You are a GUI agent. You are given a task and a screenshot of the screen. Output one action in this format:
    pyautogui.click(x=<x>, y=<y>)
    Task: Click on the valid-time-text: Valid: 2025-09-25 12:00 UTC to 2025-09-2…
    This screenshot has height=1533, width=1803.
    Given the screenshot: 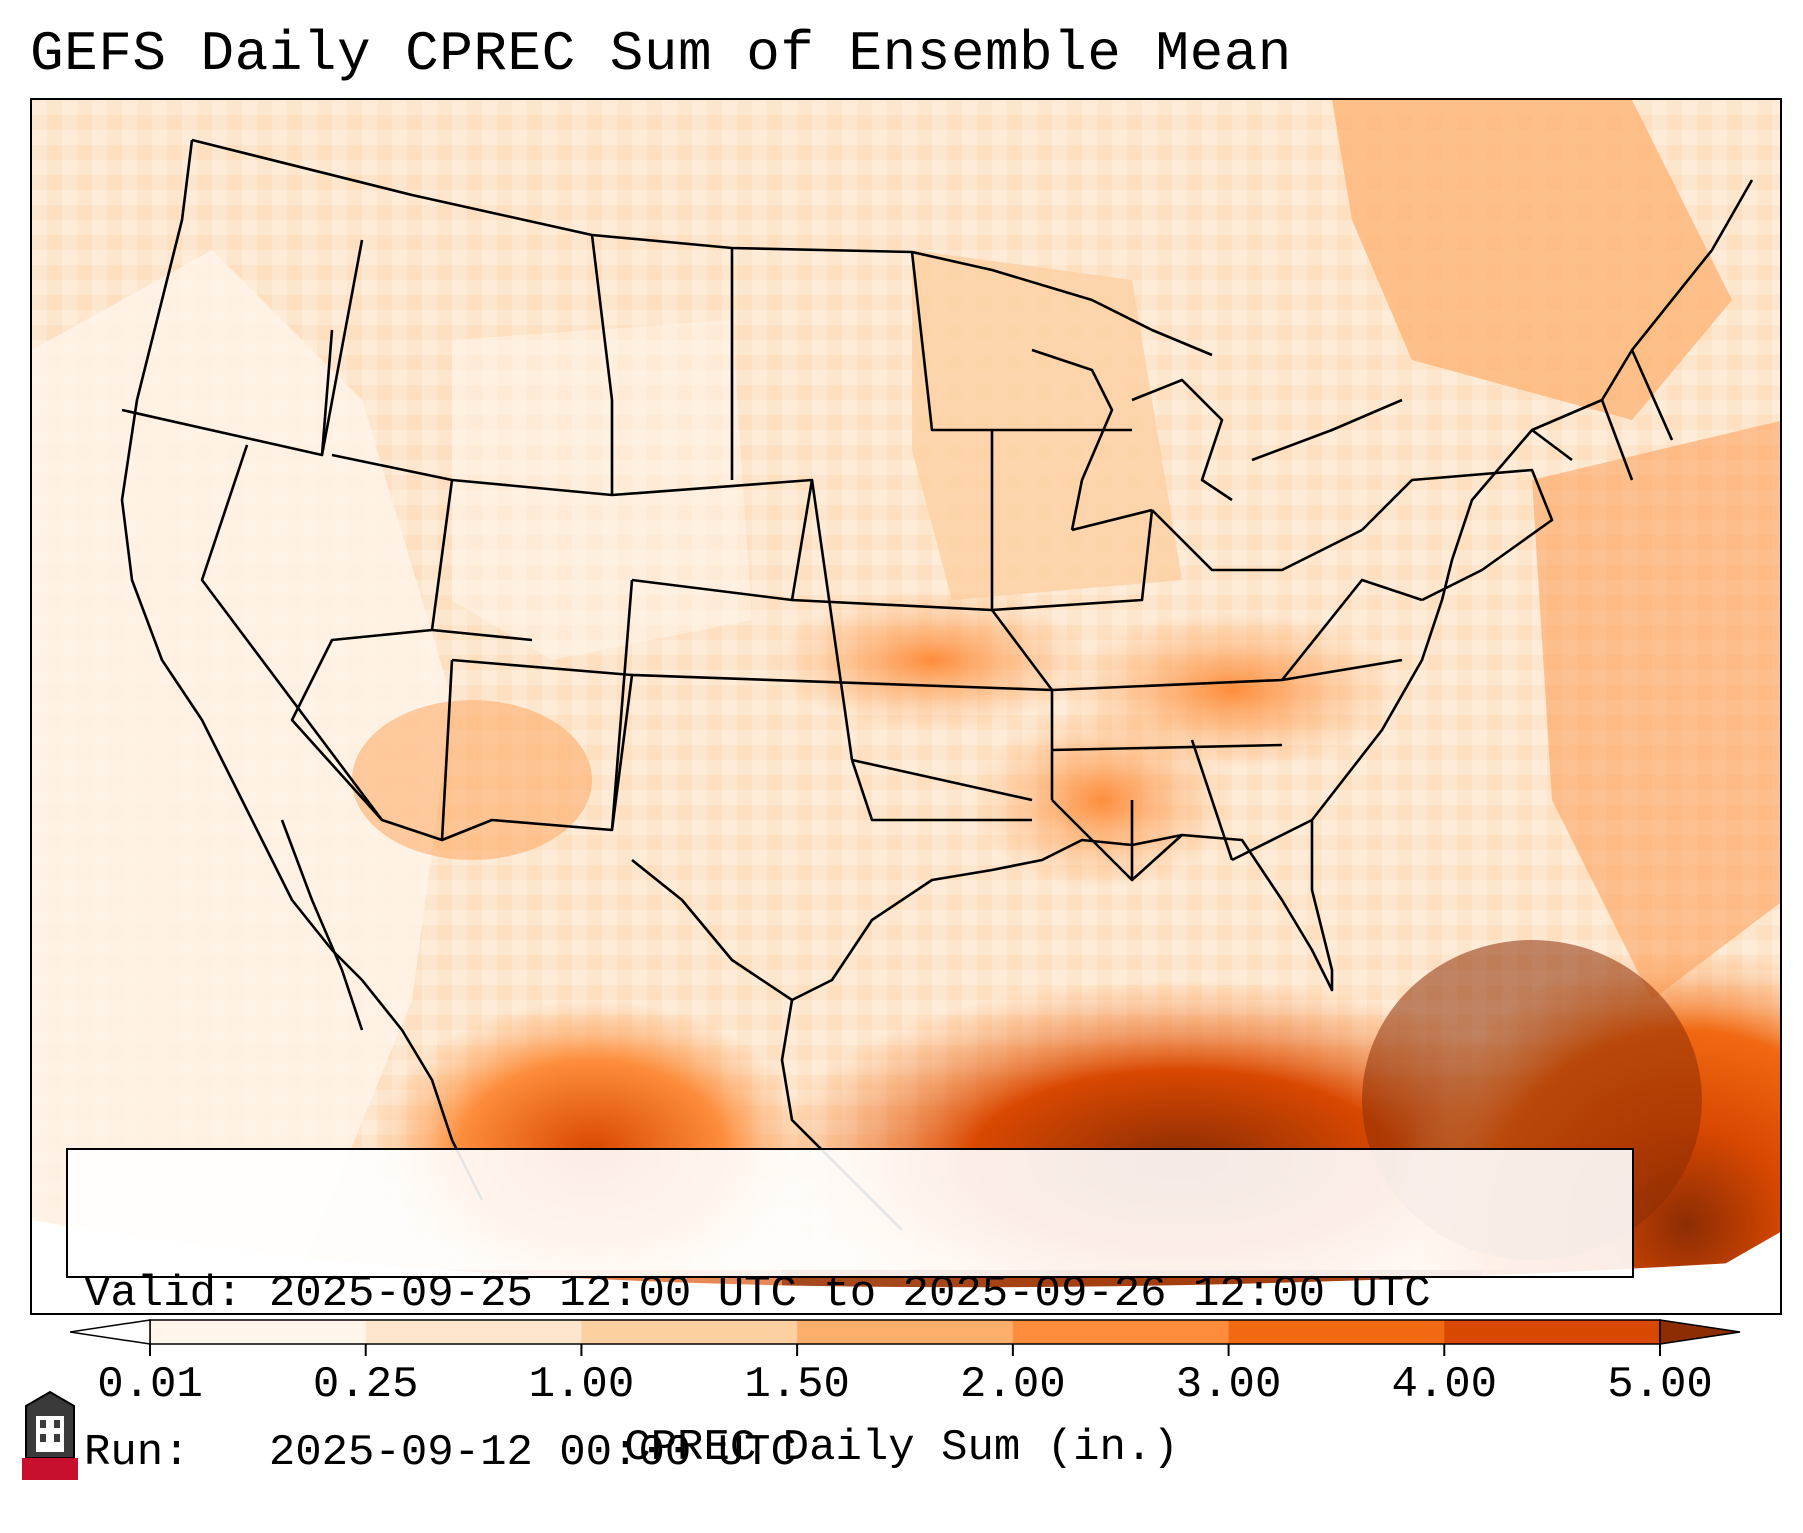 What is the action you would take?
    pyautogui.click(x=757, y=1294)
    